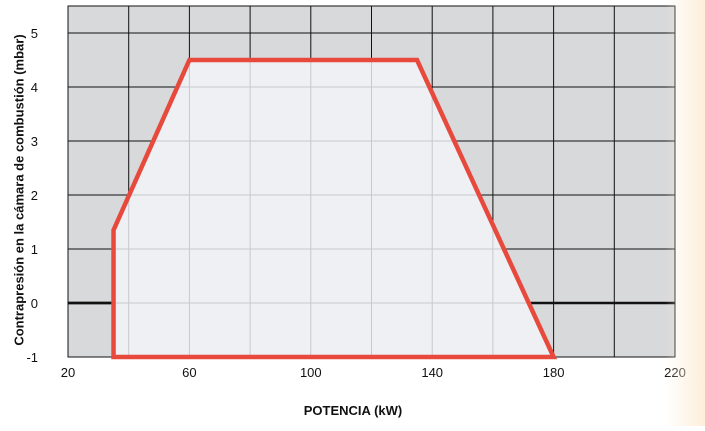 This screenshot has width=705, height=431. Describe the element at coordinates (432, 372) in the screenshot. I see `x-tick-label: 140` at that location.